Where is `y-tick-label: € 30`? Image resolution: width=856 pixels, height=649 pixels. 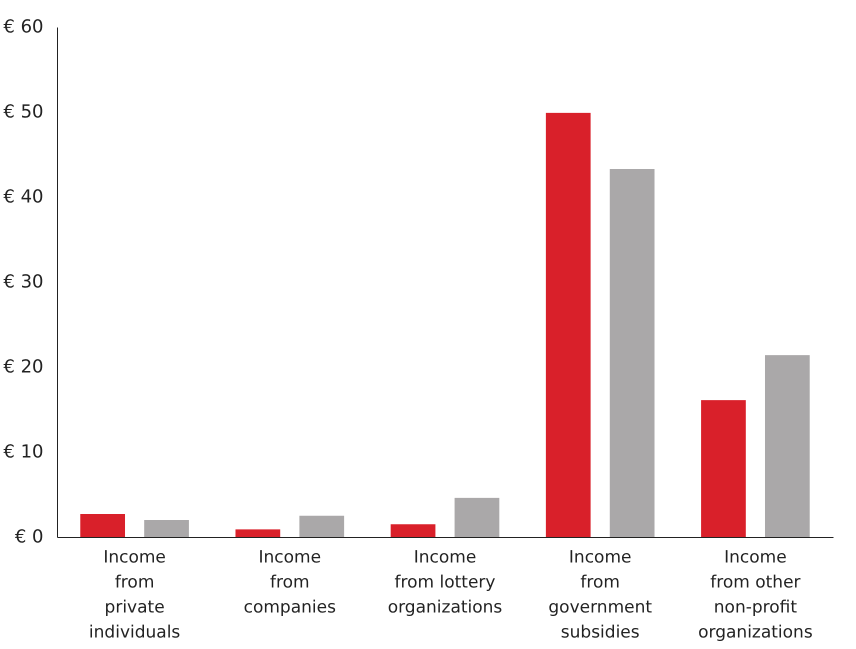 y-tick-label: € 30 is located at coordinates (23, 282).